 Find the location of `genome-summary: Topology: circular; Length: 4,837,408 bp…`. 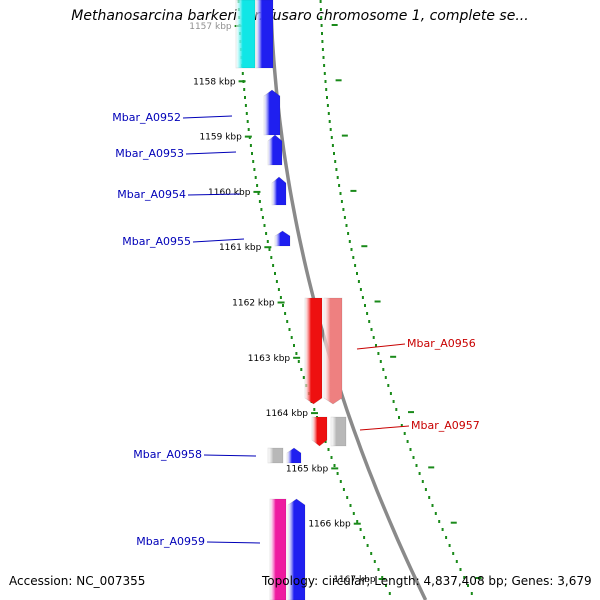

genome-summary: Topology: circular; Length: 4,837,408 bp… is located at coordinates (427, 581).